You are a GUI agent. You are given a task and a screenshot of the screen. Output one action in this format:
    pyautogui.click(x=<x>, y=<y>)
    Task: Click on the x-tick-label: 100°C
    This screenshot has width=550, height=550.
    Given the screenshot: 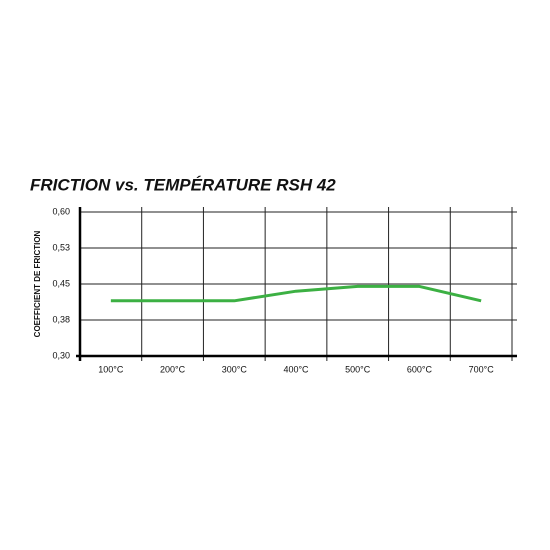 What is the action you would take?
    pyautogui.click(x=111, y=369)
    